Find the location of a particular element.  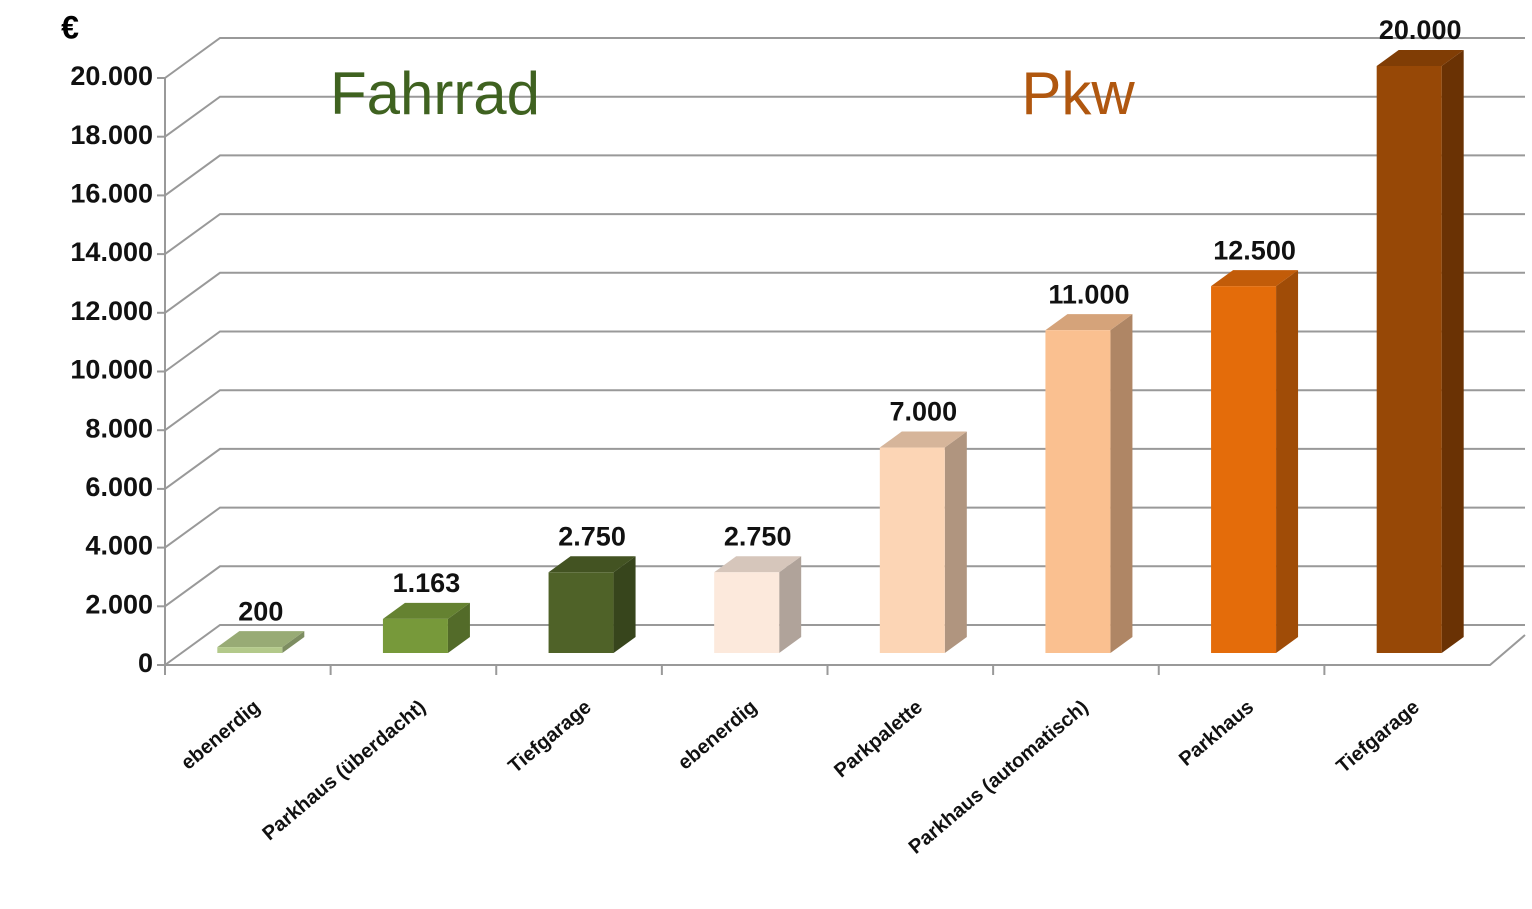

value-label: 200 is located at coordinates (260, 611).